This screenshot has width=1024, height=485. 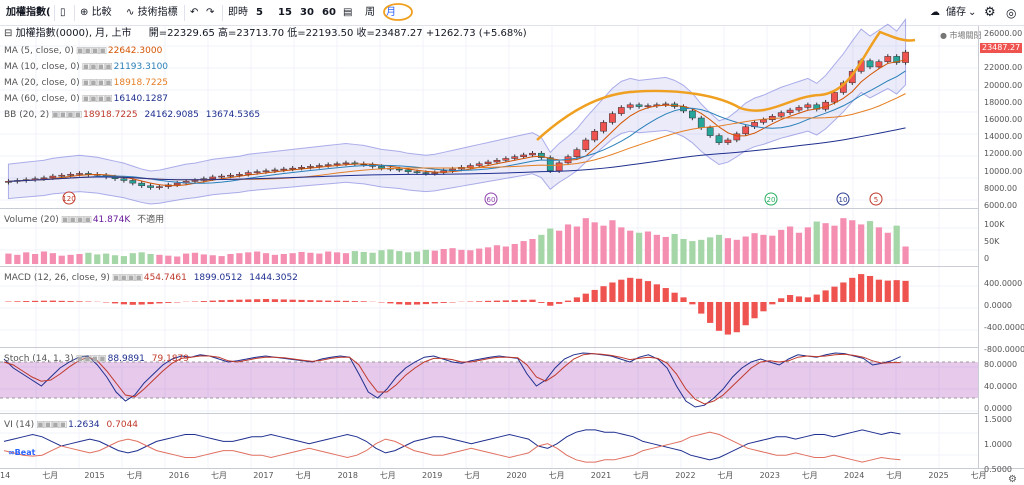 I want to click on interval-month: 月, so click(x=391, y=12).